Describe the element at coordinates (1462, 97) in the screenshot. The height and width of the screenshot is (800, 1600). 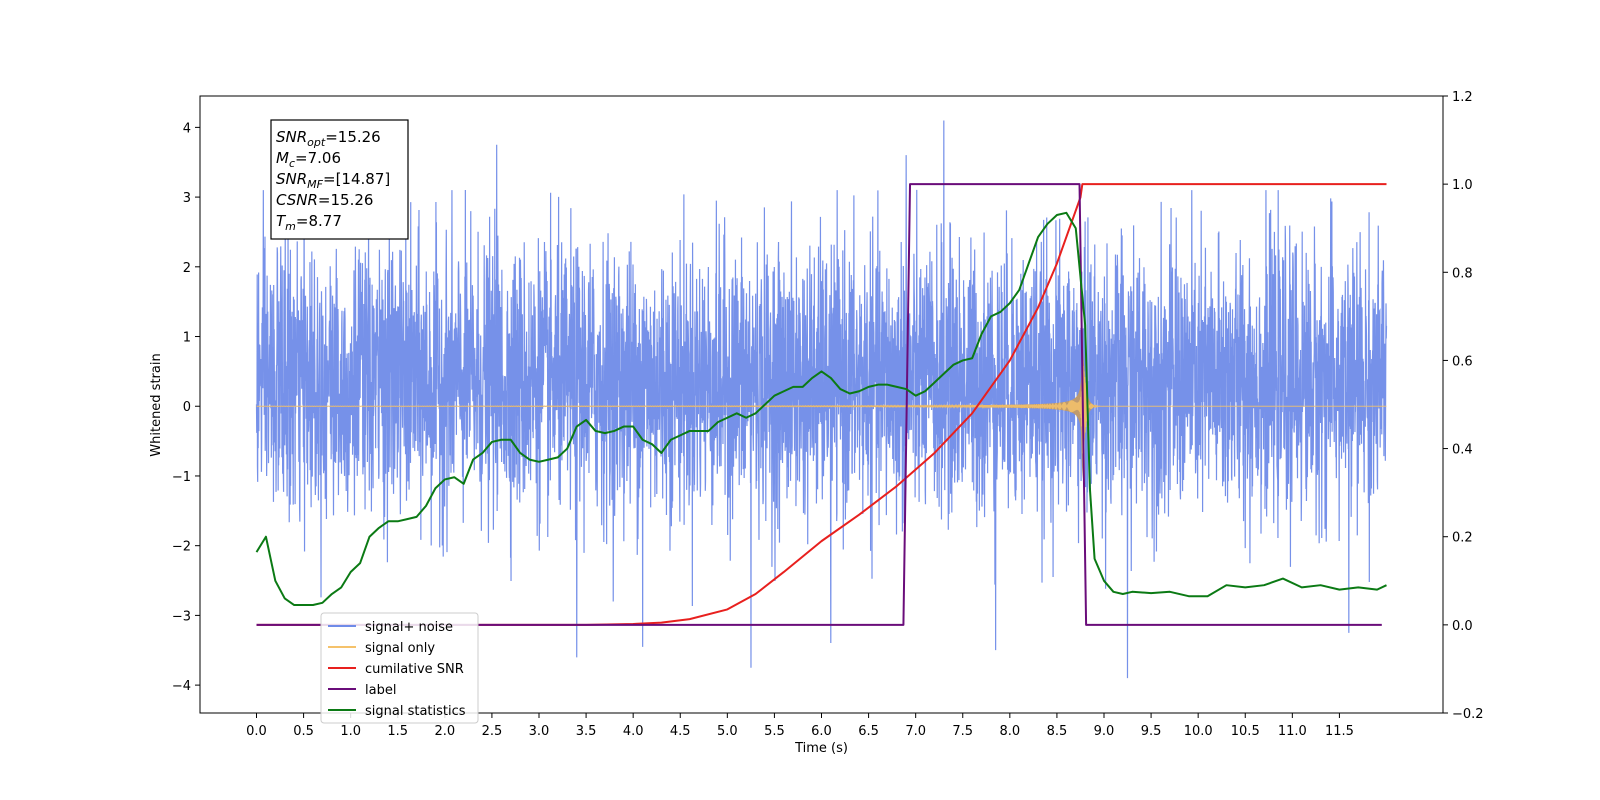
I see `y2-tick-label: 1.2` at that location.